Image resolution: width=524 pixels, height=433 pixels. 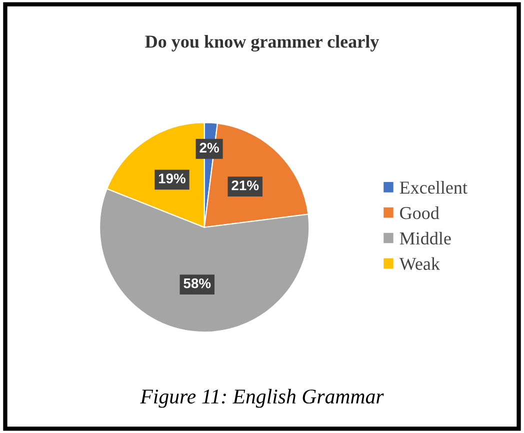 What do you see at coordinates (419, 263) in the screenshot?
I see `legend-label: Weak` at bounding box center [419, 263].